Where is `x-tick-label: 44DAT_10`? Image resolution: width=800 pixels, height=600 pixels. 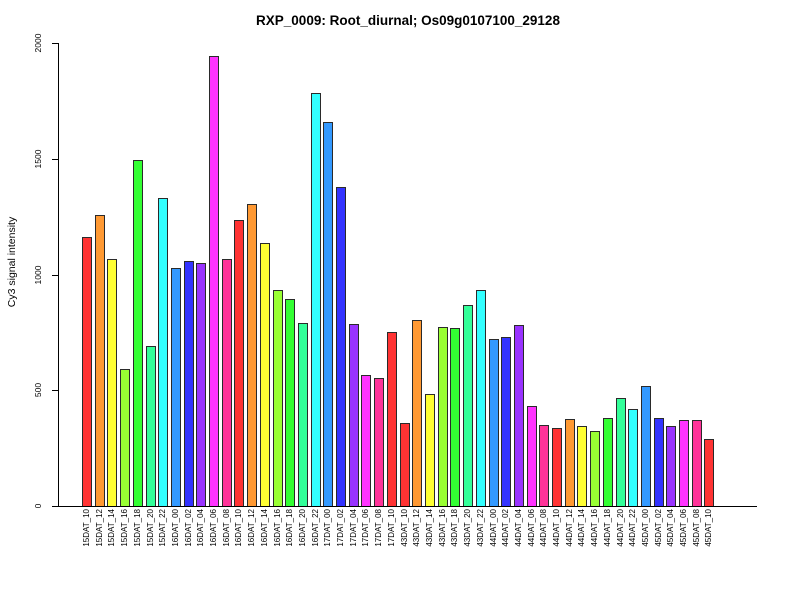 x-tick-label: 44DAT_10 is located at coordinates (557, 528).